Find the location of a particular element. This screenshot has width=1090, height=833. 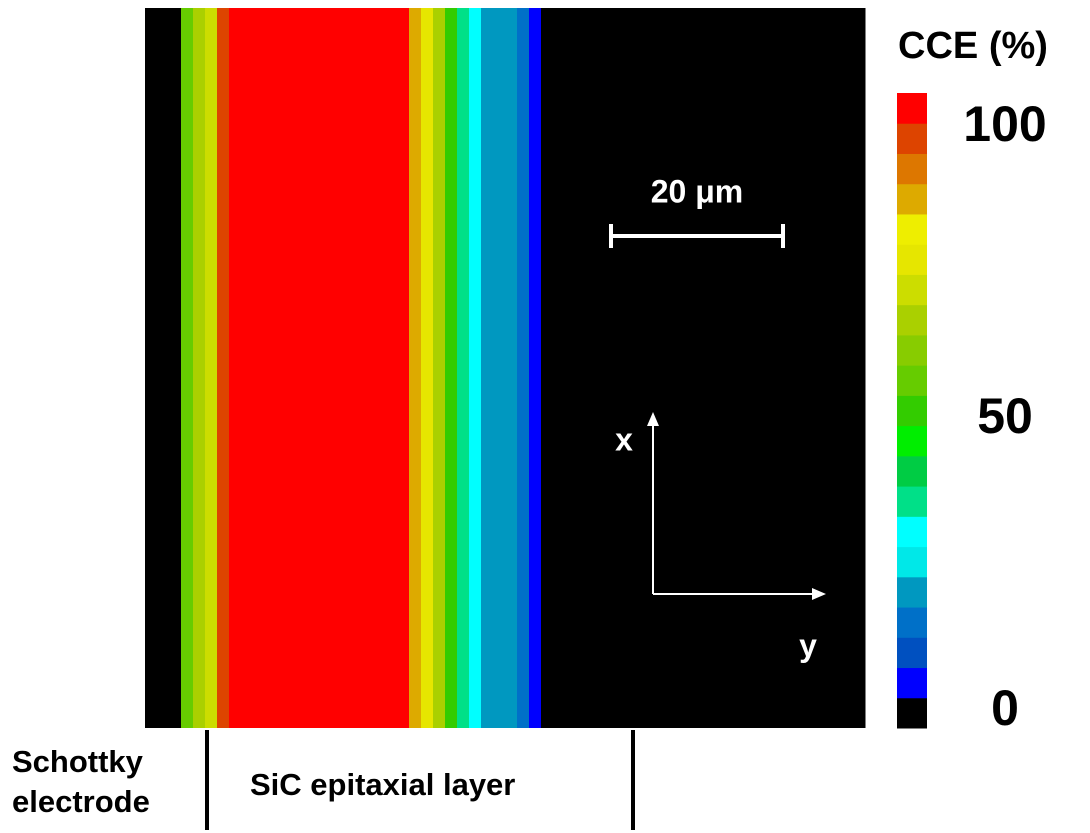

colorbar-tick-label: 50 is located at coordinates (1005, 416).